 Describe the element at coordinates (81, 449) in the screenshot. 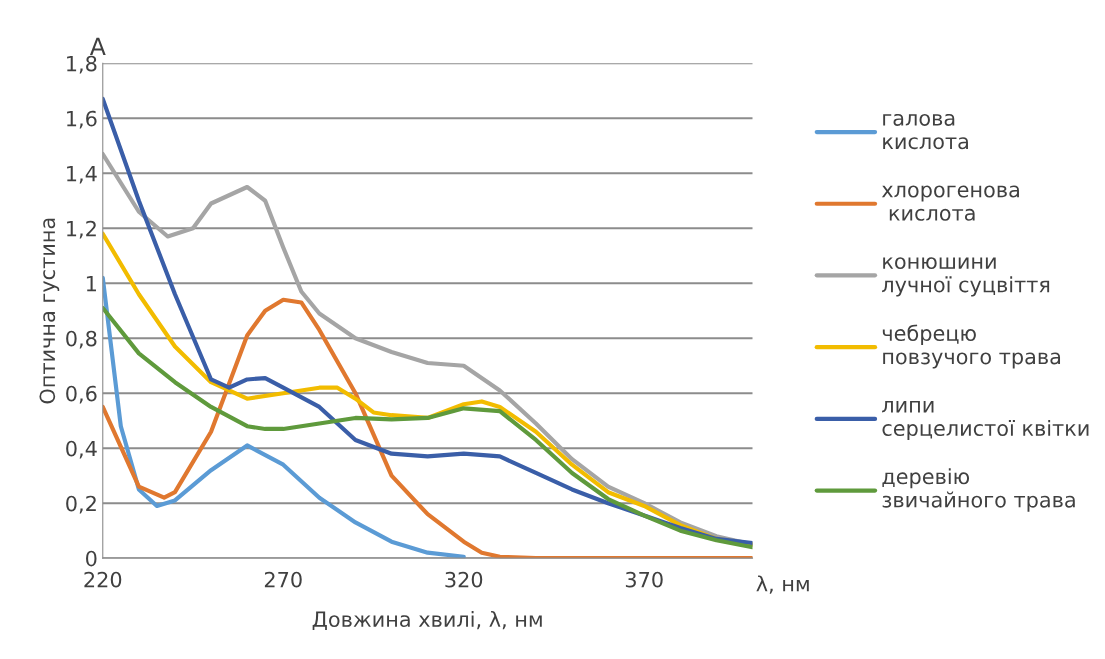

I see `y-tick-label: 0,4` at that location.